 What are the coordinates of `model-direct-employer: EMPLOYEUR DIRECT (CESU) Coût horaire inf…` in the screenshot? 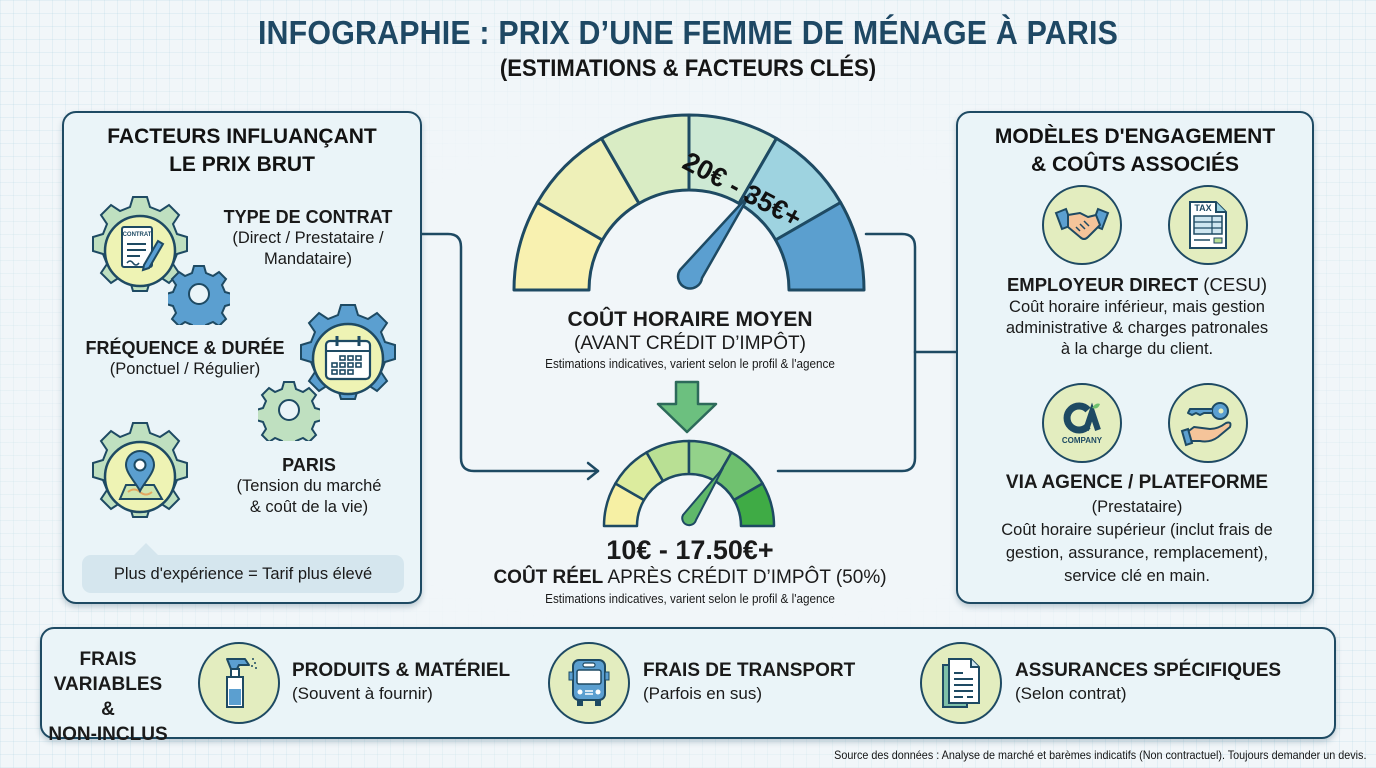 It's located at (1137, 316).